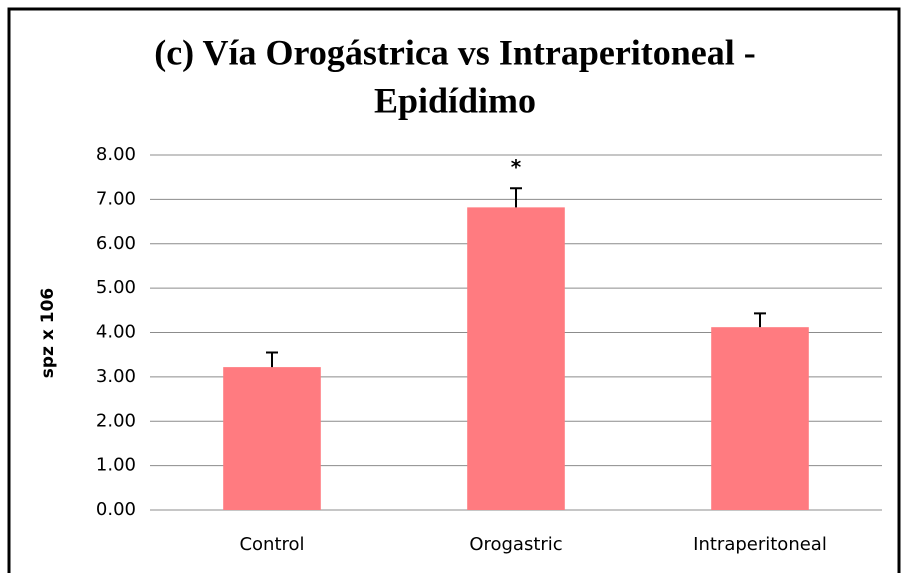 This screenshot has width=904, height=573. I want to click on y-tick-label: 6.00, so click(116, 243).